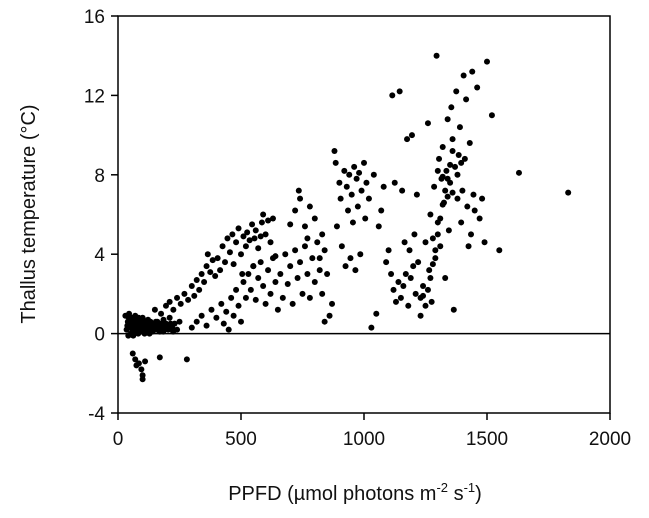  What do you see at coordinates (96, 414) in the screenshot?
I see `y-tick-label: -4` at bounding box center [96, 414].